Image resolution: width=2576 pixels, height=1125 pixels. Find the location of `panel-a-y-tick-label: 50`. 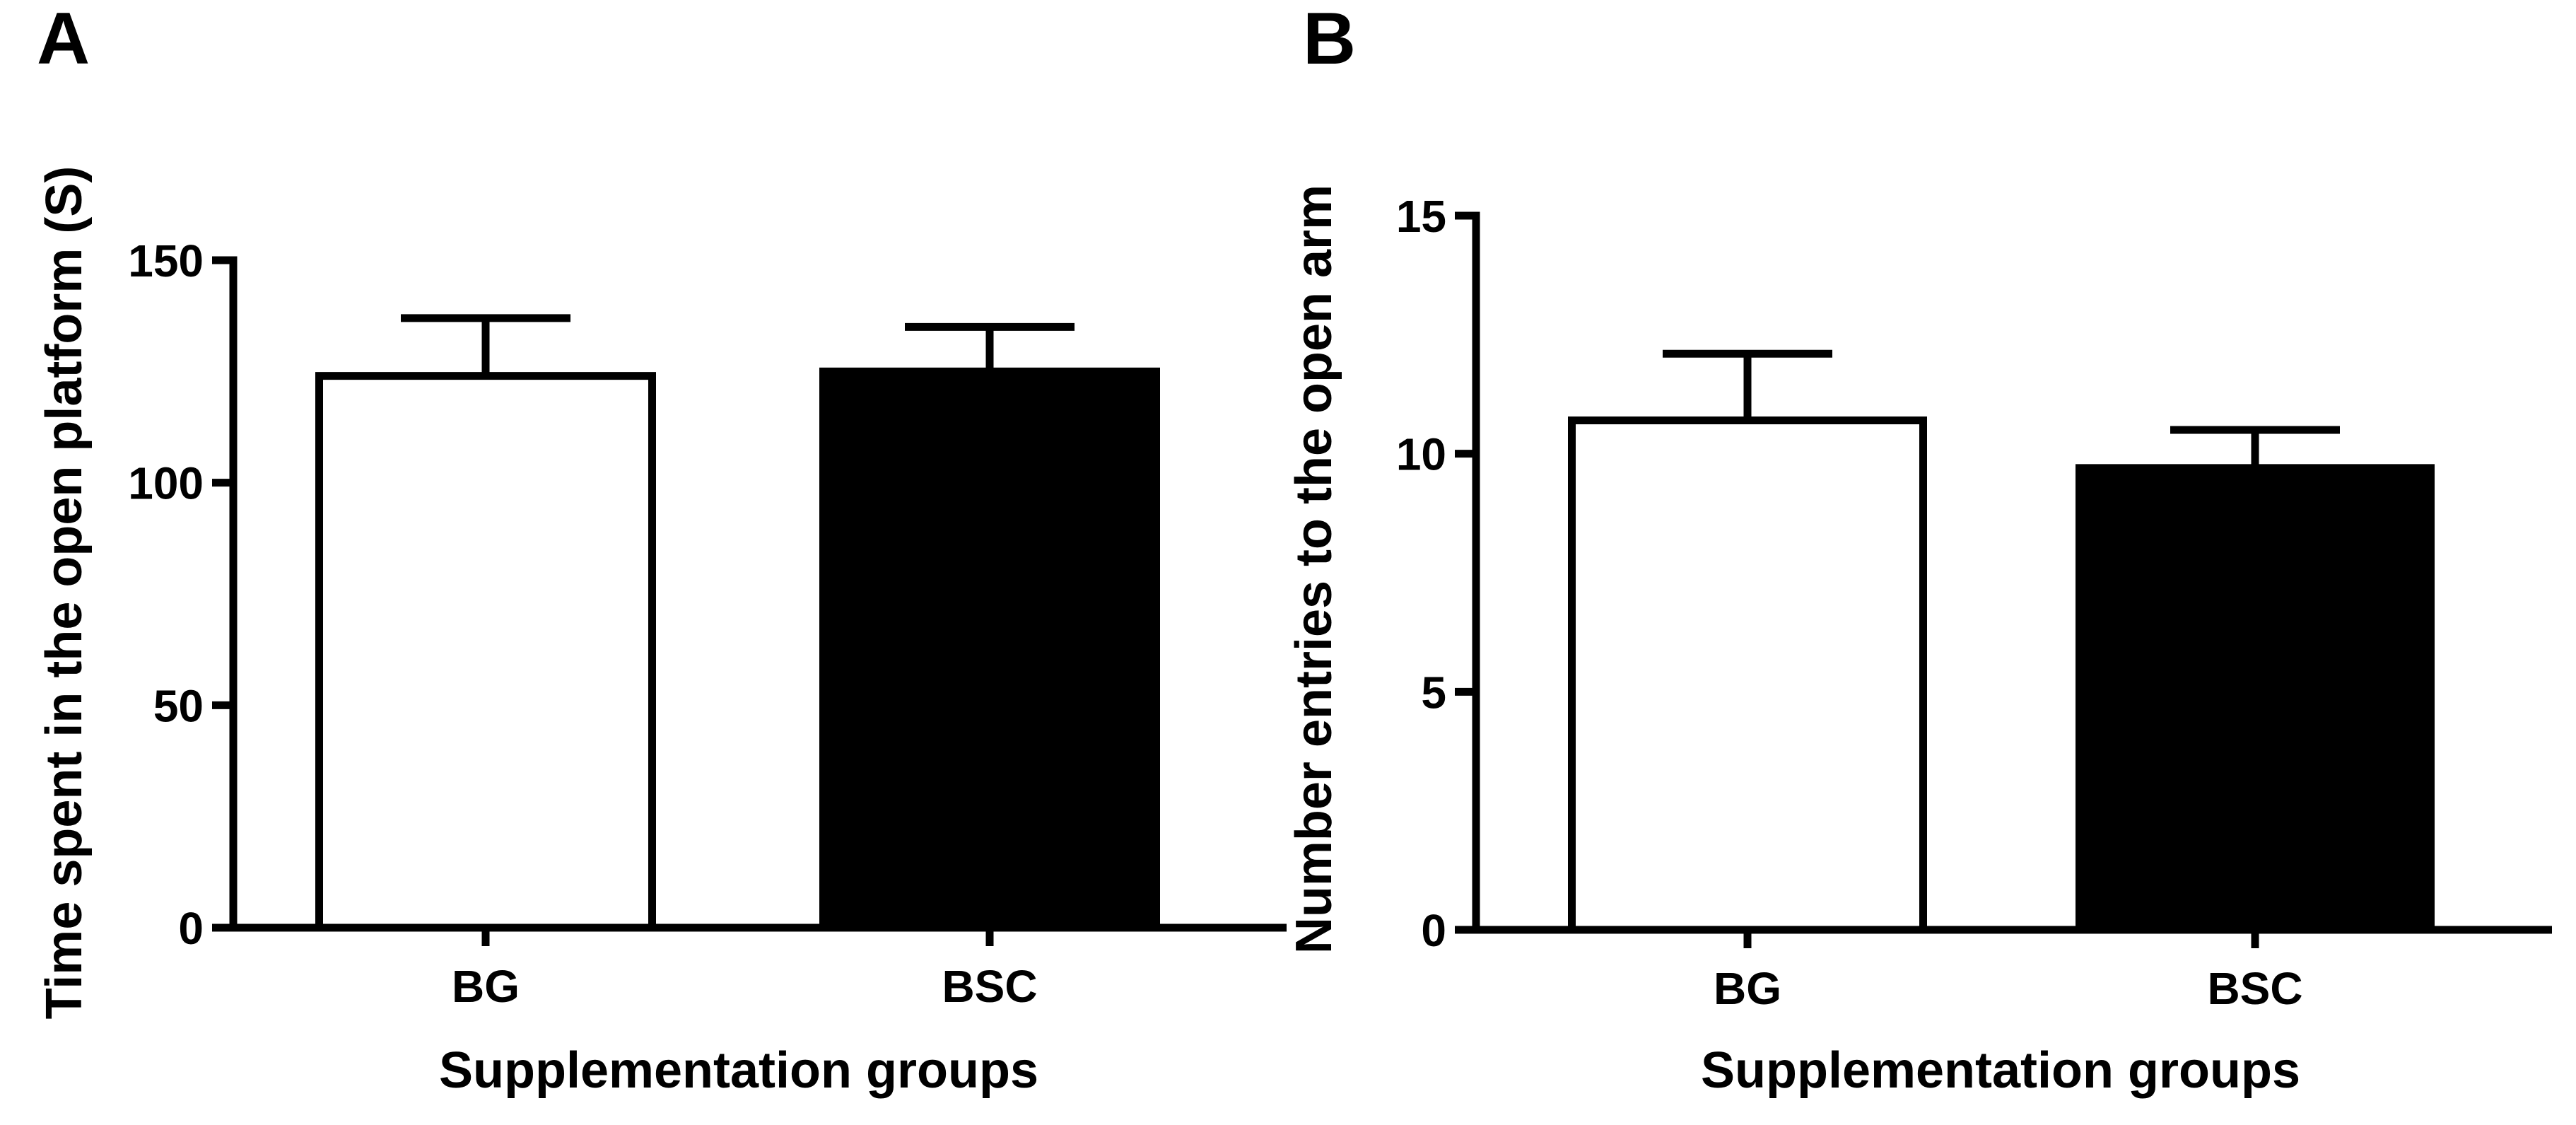

panel-a-y-tick-label: 50 is located at coordinates (178, 705).